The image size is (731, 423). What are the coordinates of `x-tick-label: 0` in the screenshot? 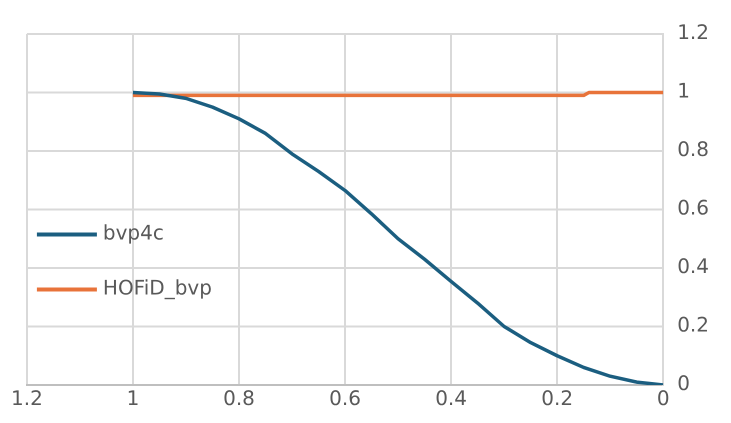 It's located at (663, 398).